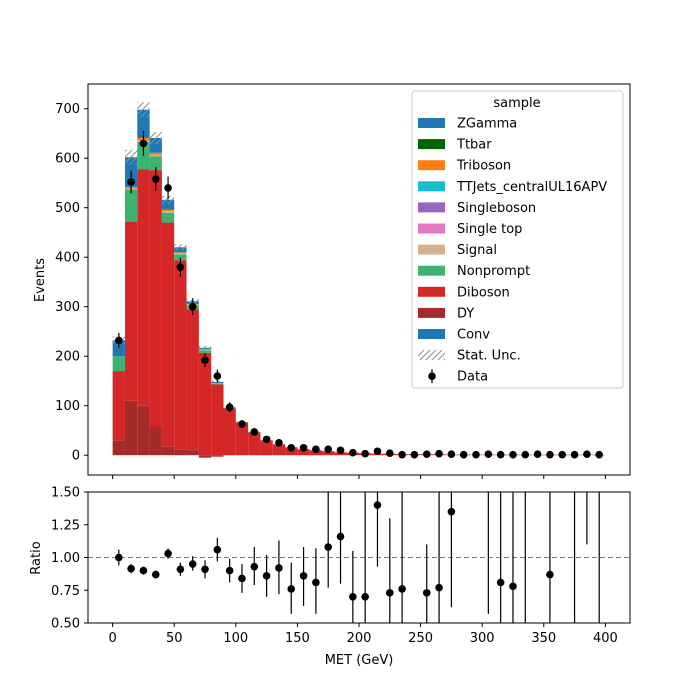  What do you see at coordinates (174, 638) in the screenshot?
I see `ratio-xtick-label-50: 50` at bounding box center [174, 638].